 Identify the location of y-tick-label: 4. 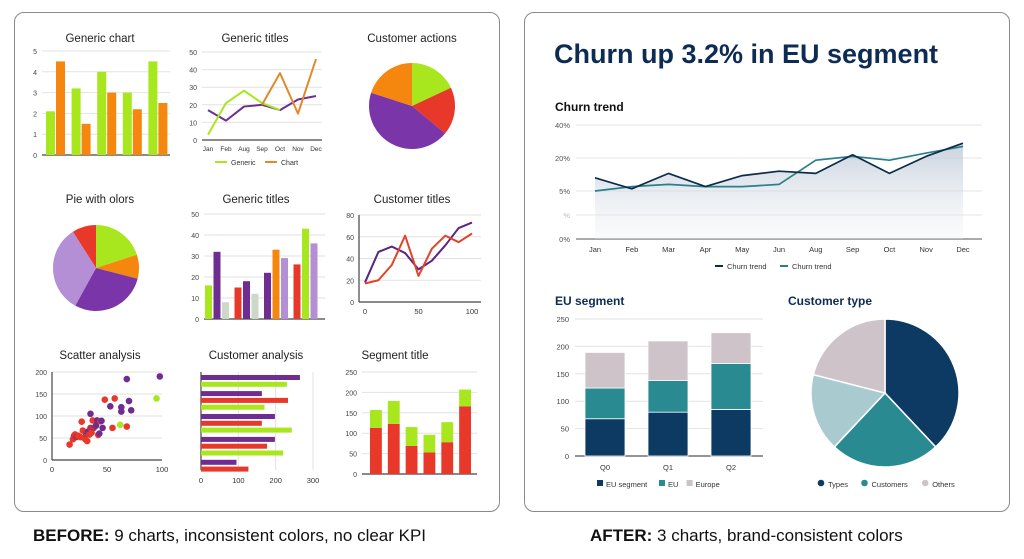
(35, 73).